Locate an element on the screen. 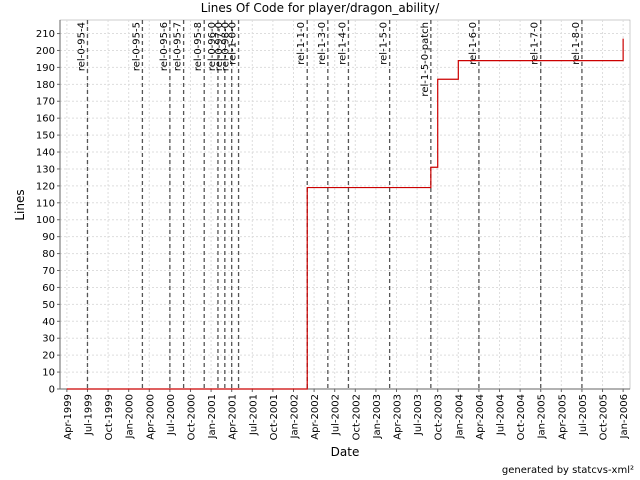 This screenshot has width=640, height=480. x-tick-label: Jan-2004 is located at coordinates (459, 416).